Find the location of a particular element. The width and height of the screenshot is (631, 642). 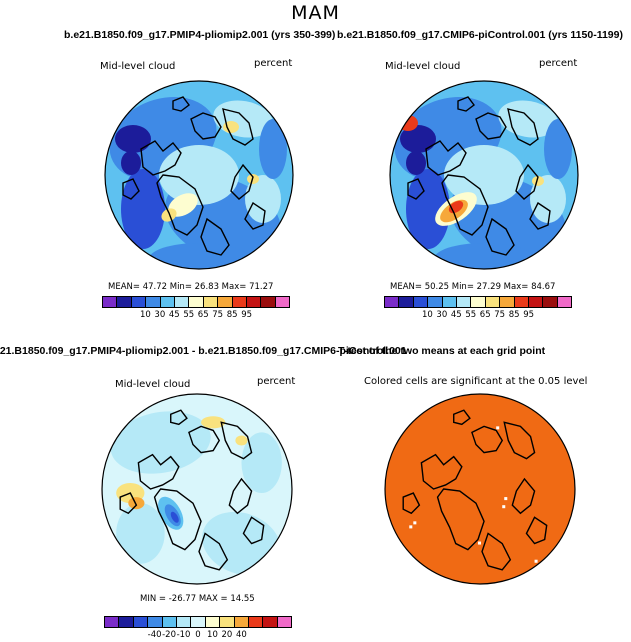

panel2-variable-label: Mid-level cloud is located at coordinates (423, 66).